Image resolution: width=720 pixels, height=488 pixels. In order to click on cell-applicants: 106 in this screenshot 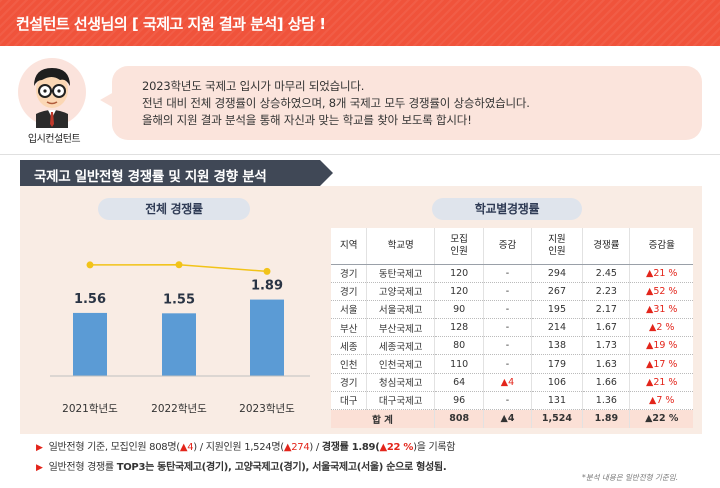, I will do `click(557, 382)`.